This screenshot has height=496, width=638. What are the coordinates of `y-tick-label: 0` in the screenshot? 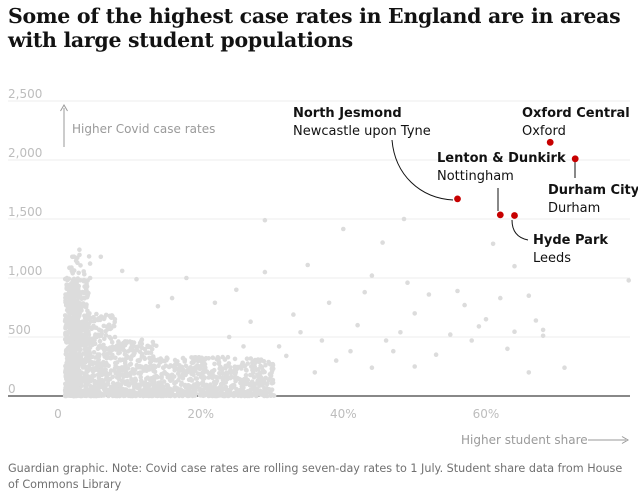 It's located at (12, 389).